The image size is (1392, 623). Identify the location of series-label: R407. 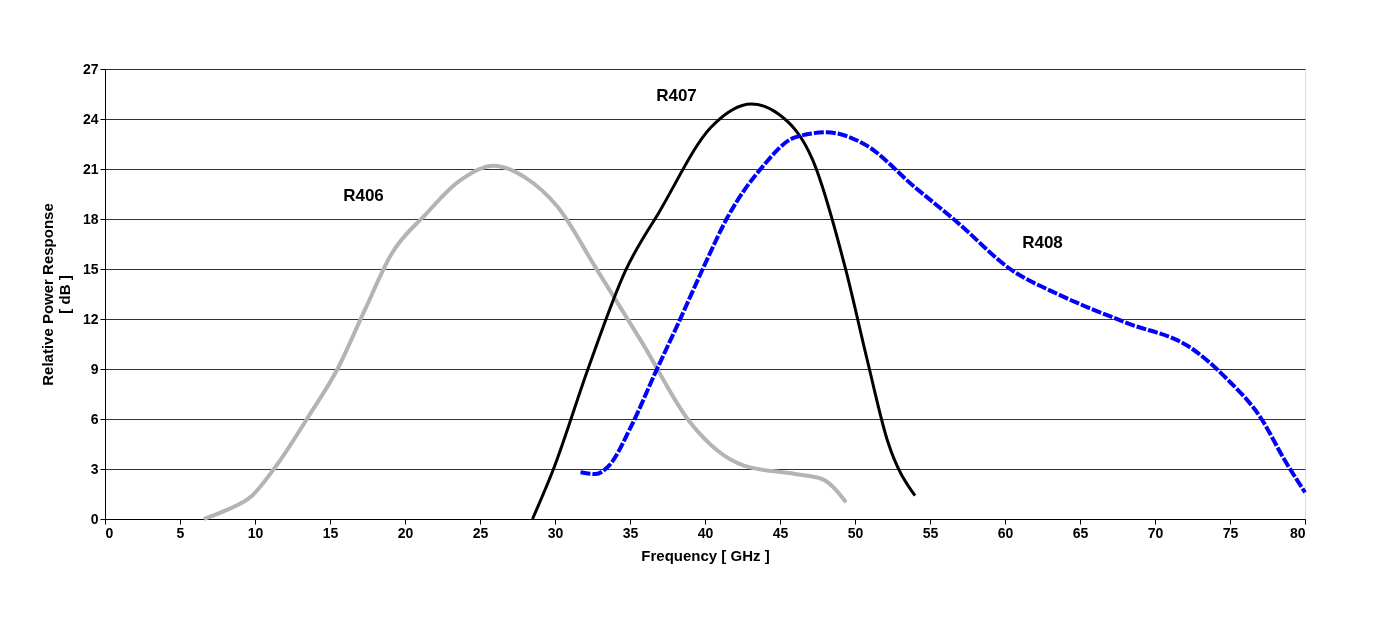
(676, 95).